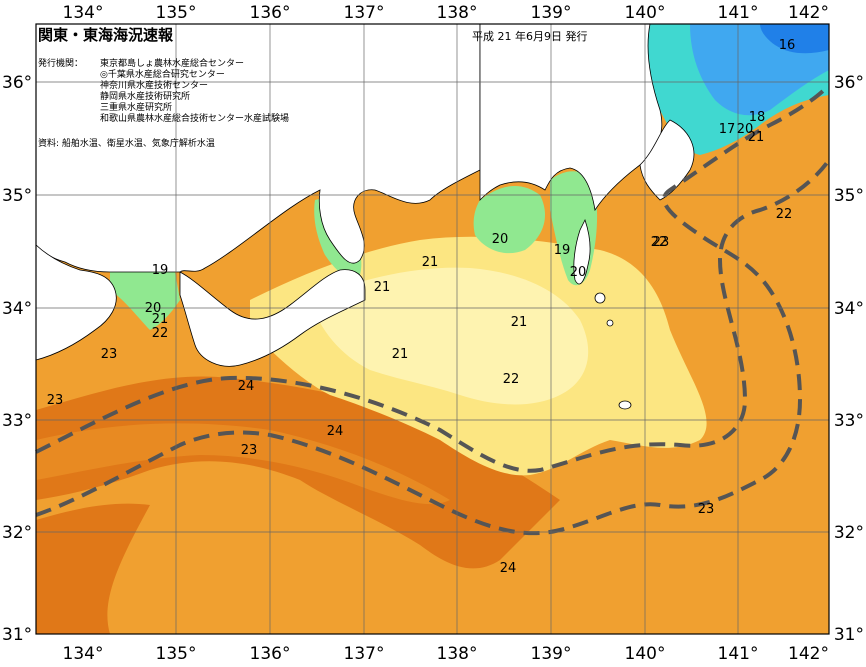 The width and height of the screenshot is (866, 667). I want to click on longitude-tick-bottom: 137°, so click(364, 654).